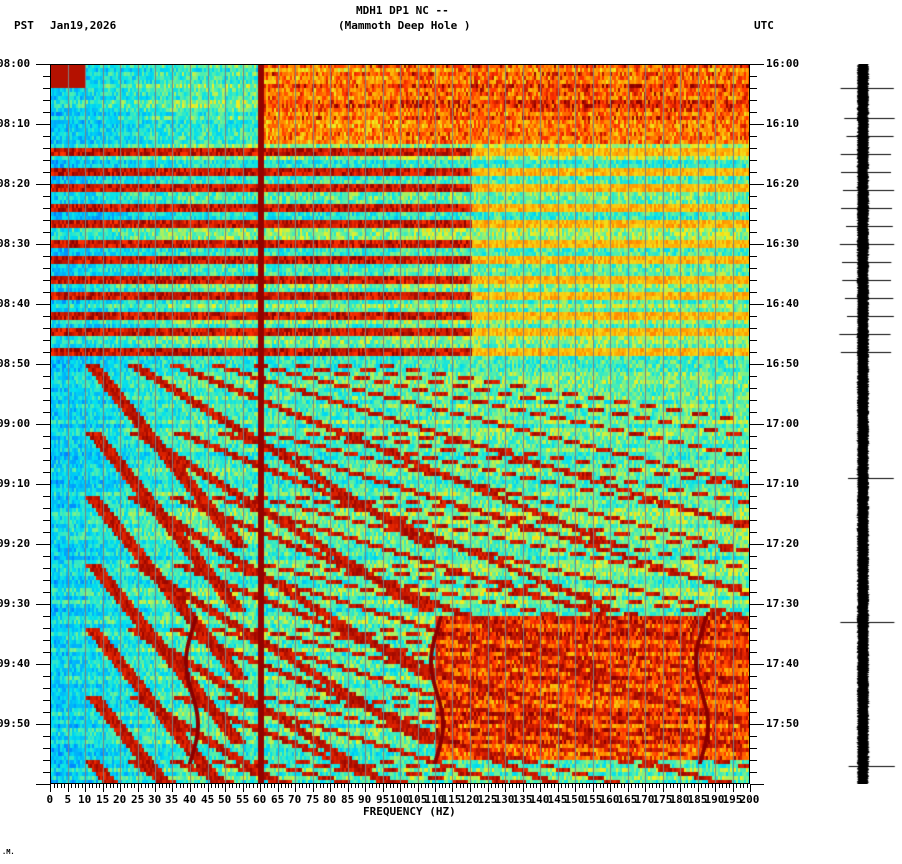 Image resolution: width=902 pixels, height=864 pixels. What do you see at coordinates (348, 799) in the screenshot?
I see `frequency-tick-label: 85` at bounding box center [348, 799].